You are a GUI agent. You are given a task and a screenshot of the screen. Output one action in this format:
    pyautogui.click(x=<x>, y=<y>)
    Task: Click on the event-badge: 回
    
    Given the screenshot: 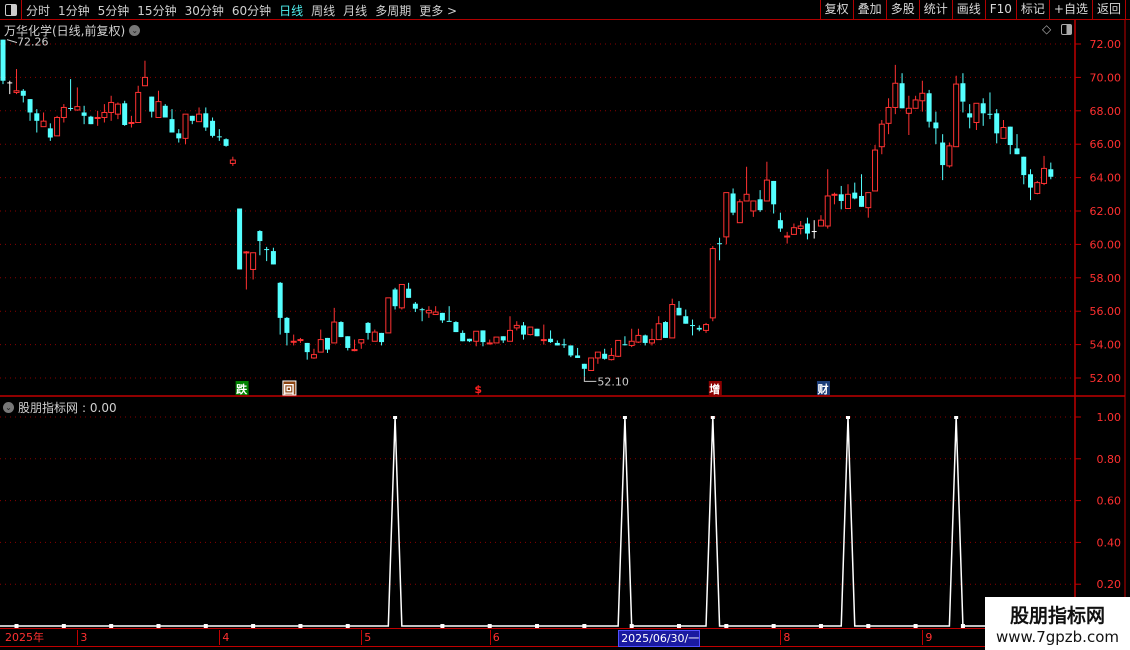 What is the action you would take?
    pyautogui.click(x=288, y=389)
    